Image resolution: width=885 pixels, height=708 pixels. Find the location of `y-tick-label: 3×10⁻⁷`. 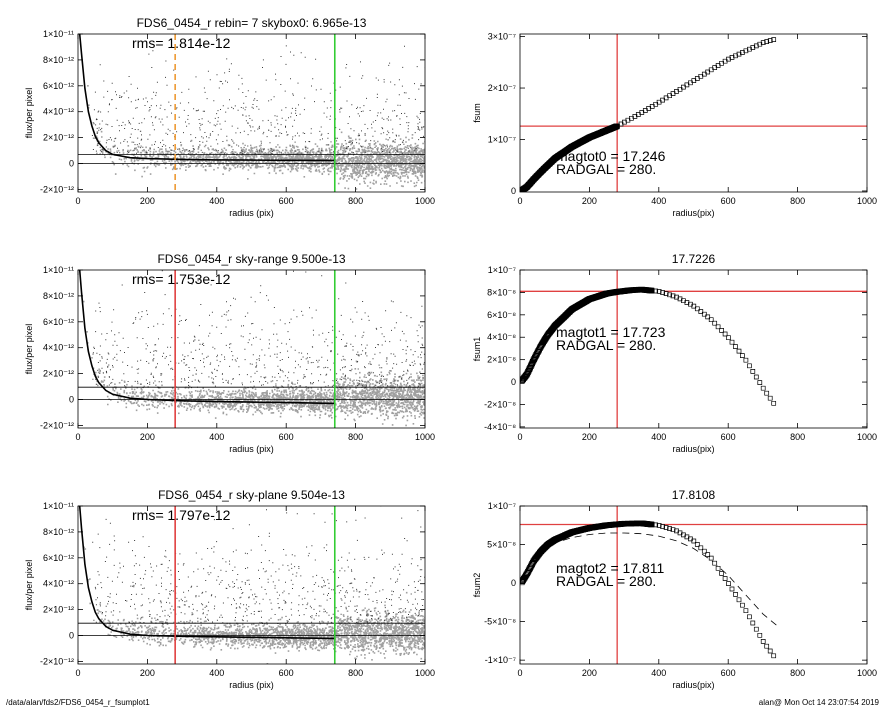

y-tick-label: 3×10⁻⁷ is located at coordinates (502, 37).